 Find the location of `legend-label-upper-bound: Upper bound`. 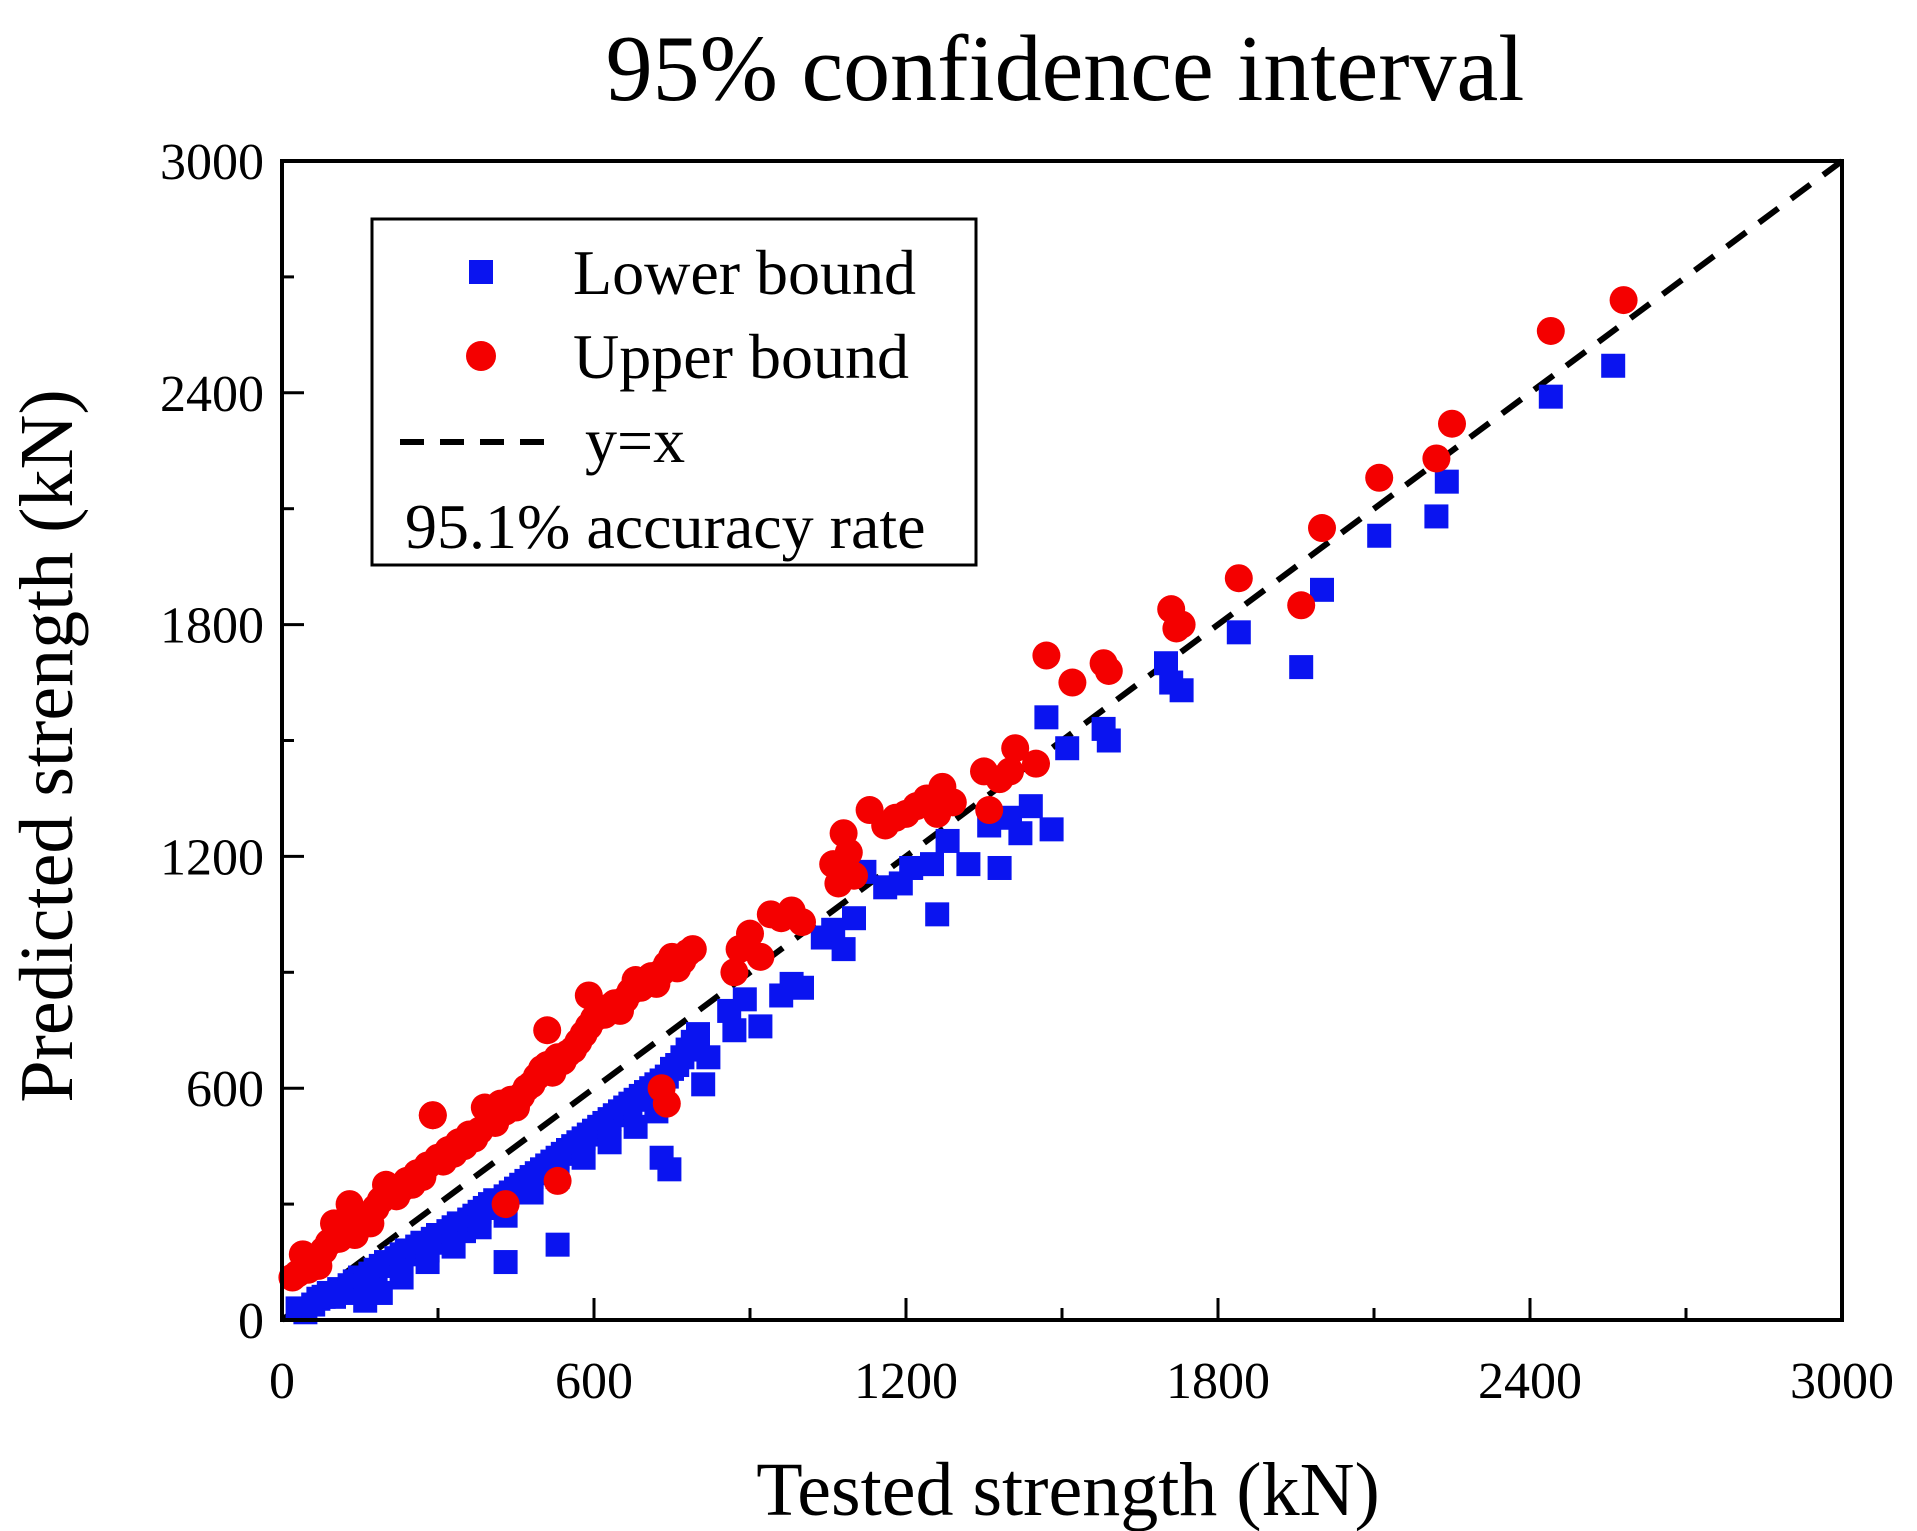

legend-label-upper-bound: Upper bound is located at coordinates (741, 356).